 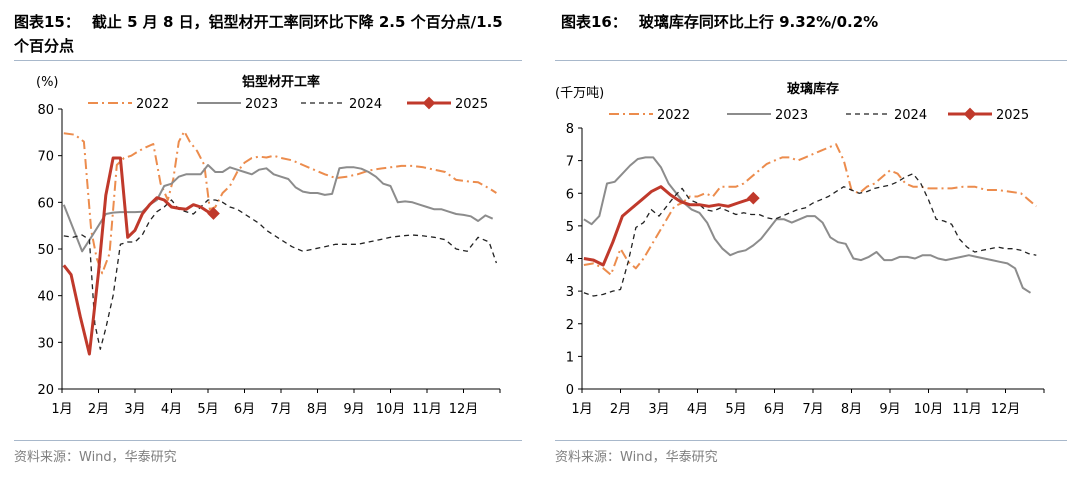 I want to click on y-tick-label: 50, so click(x=45, y=250).